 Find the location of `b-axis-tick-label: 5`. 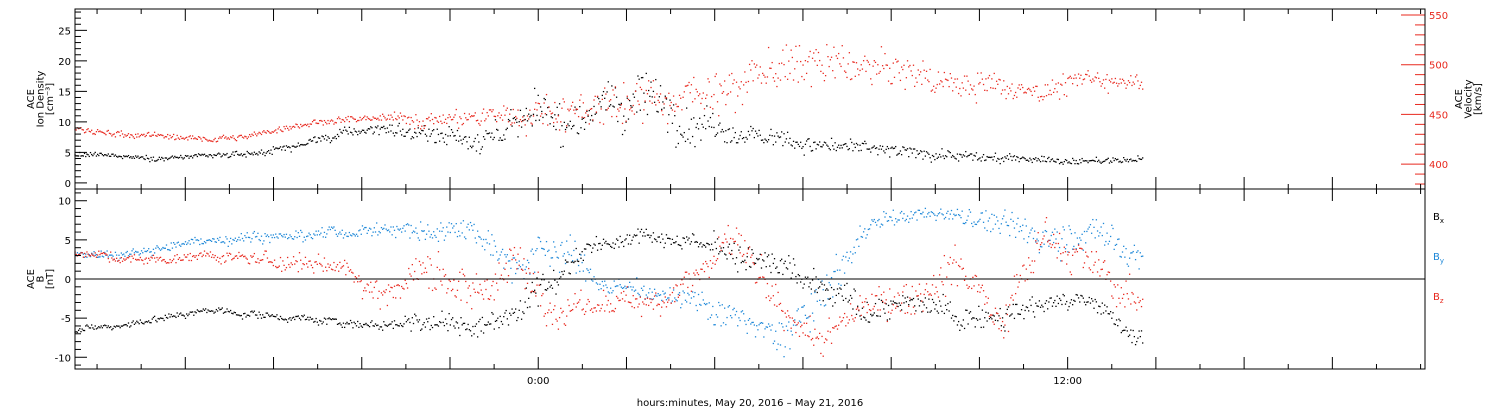

b-axis-tick-label: 5 is located at coordinates (68, 241).